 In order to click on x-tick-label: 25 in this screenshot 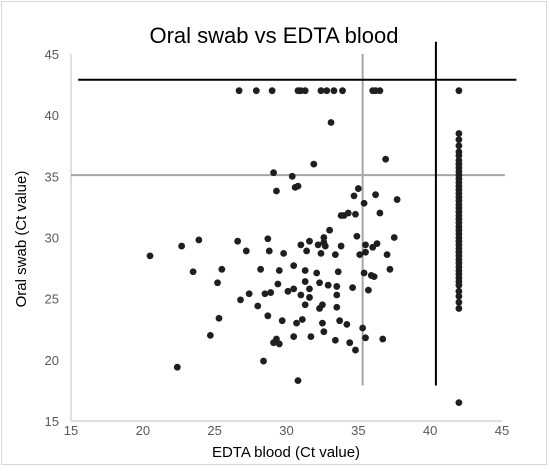, I will do `click(214, 430)`.